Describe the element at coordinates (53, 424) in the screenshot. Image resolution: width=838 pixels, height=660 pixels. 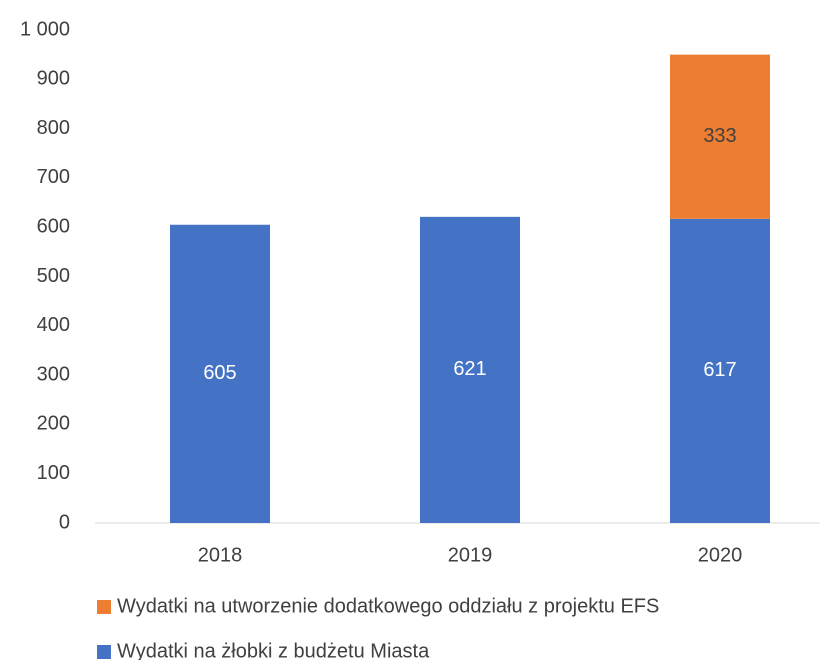
I see `y-tick-label: 200` at that location.